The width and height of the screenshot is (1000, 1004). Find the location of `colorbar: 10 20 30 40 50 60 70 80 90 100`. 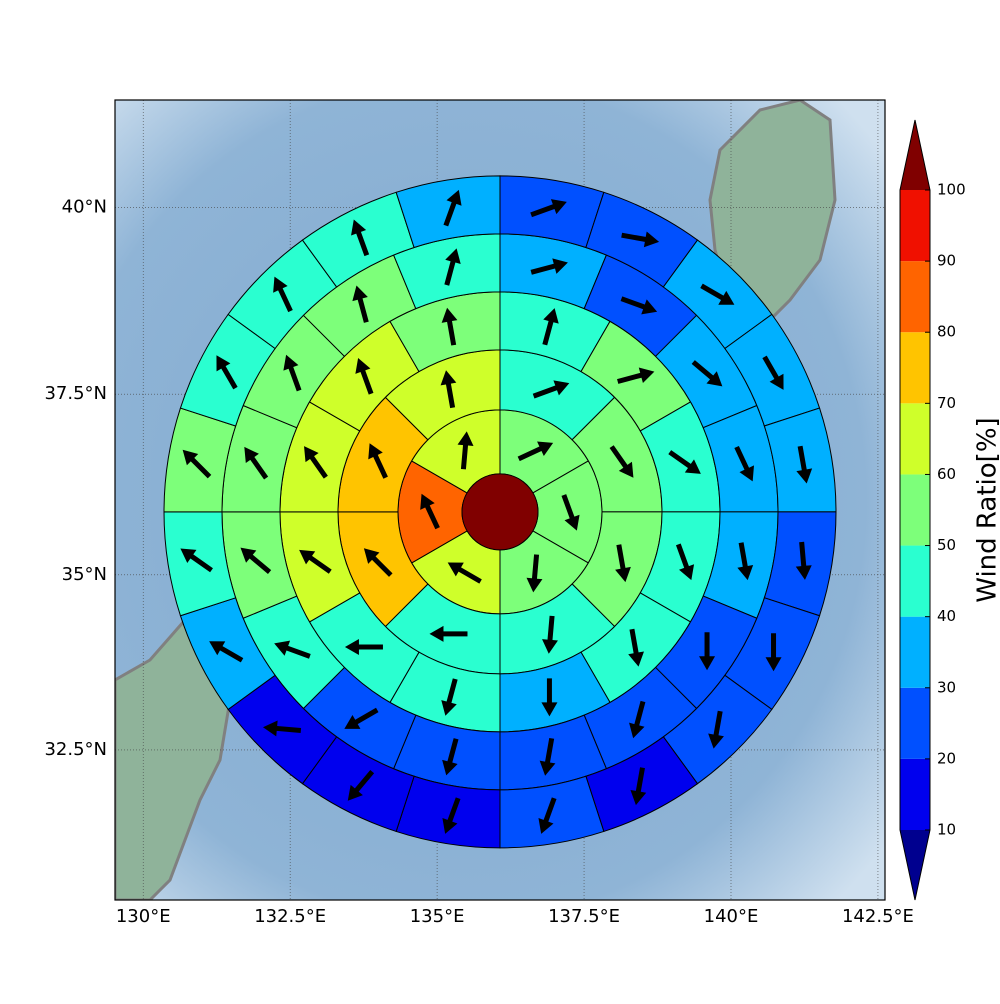

colorbar: 10 20 30 40 50 60 70 80 90 100 is located at coordinates (933, 510).